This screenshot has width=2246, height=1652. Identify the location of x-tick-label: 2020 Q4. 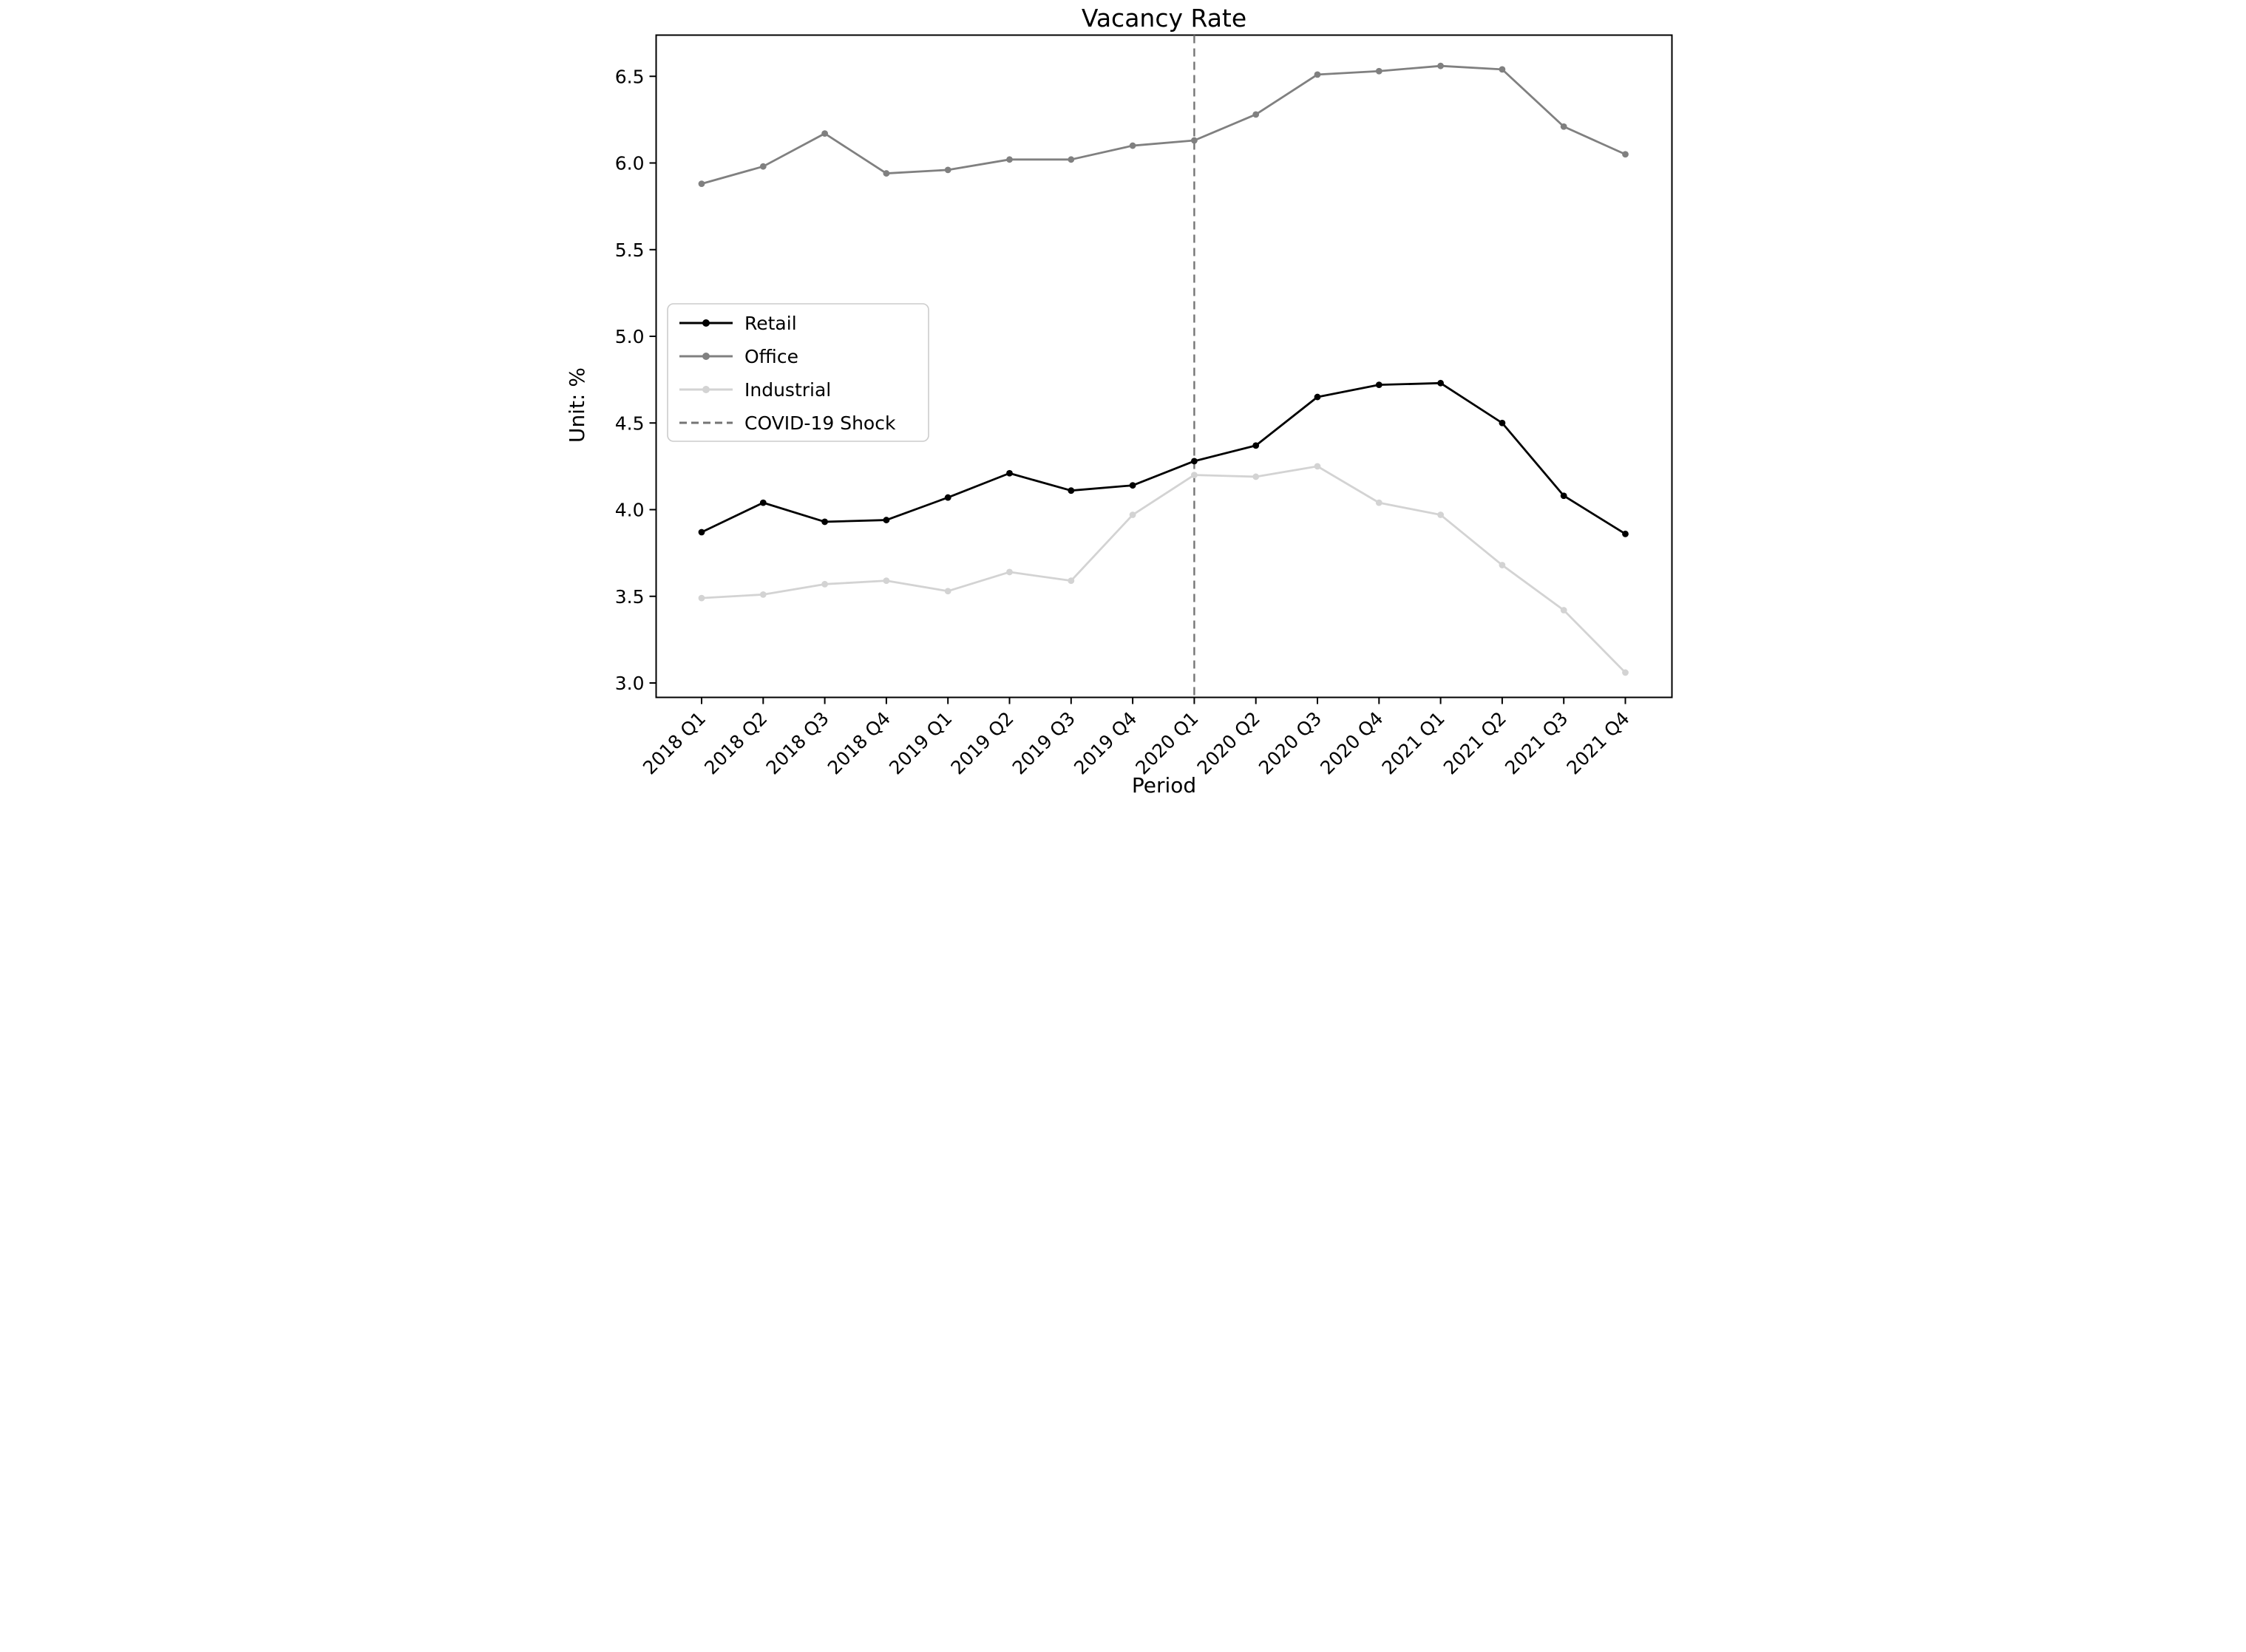
(1352, 742).